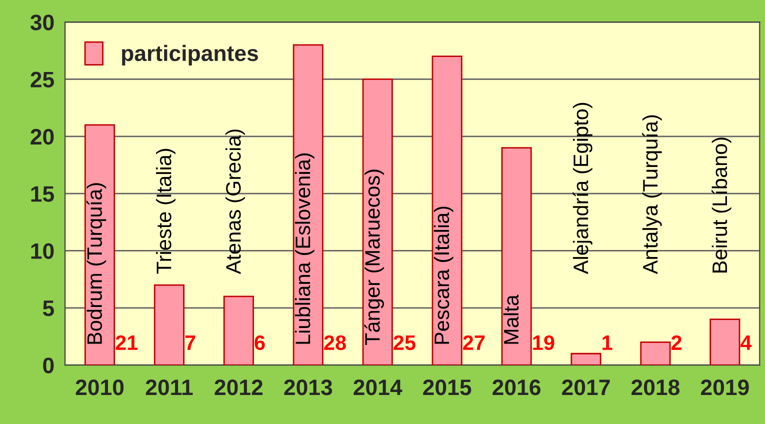 The width and height of the screenshot is (765, 424). What do you see at coordinates (235, 202) in the screenshot?
I see `annotation: Atenas (Grecia)` at bounding box center [235, 202].